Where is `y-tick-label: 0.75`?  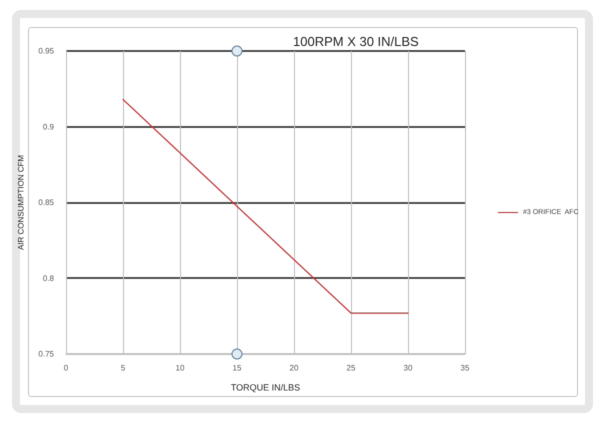 y-tick-label: 0.75 is located at coordinates (46, 354).